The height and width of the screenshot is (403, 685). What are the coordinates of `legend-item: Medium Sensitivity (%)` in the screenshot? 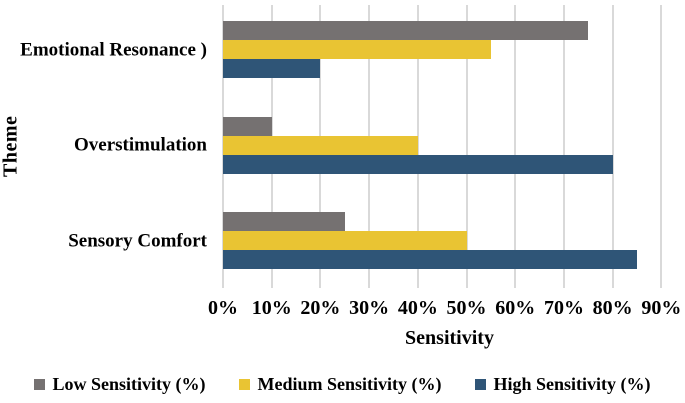 It's located at (340, 384).